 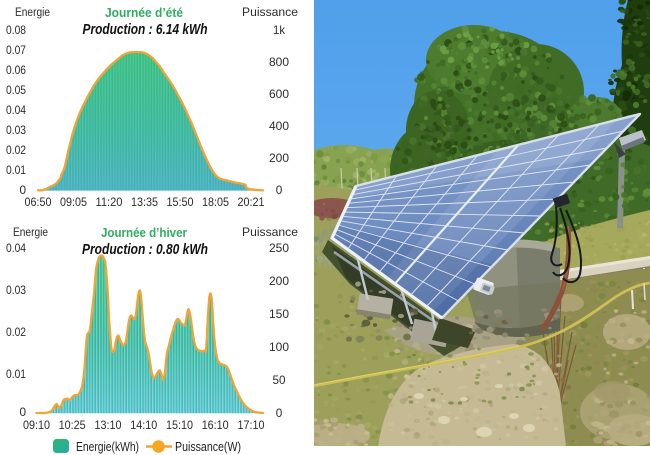 I want to click on svg-text: 10:25, so click(x=72, y=425).